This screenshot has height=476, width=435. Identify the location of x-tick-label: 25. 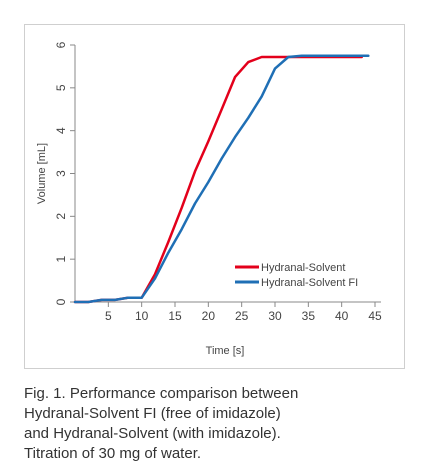
(242, 316).